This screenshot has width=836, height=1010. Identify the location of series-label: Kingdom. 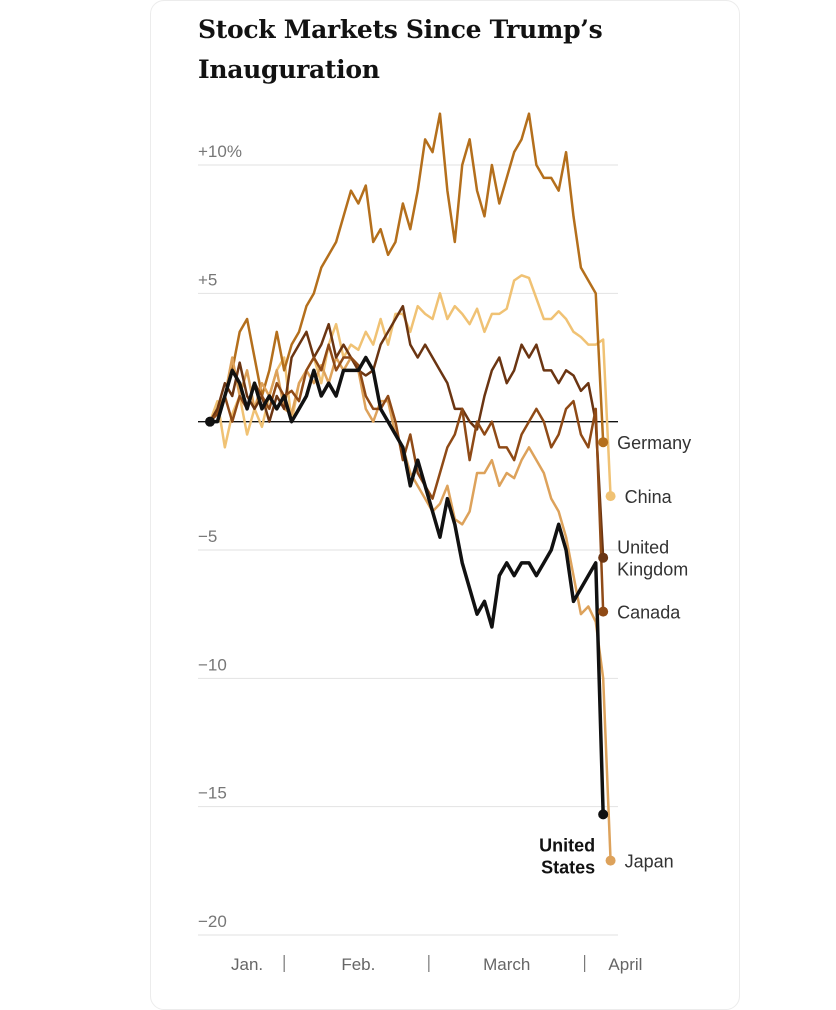
(652, 570).